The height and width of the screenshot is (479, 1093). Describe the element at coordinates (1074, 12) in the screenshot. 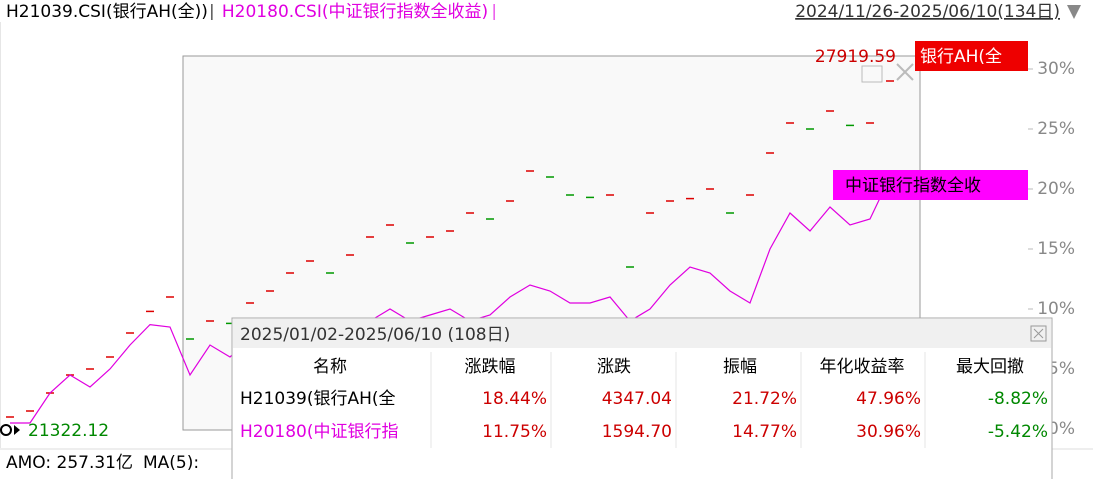

I see `dropdown-arrow` at that location.